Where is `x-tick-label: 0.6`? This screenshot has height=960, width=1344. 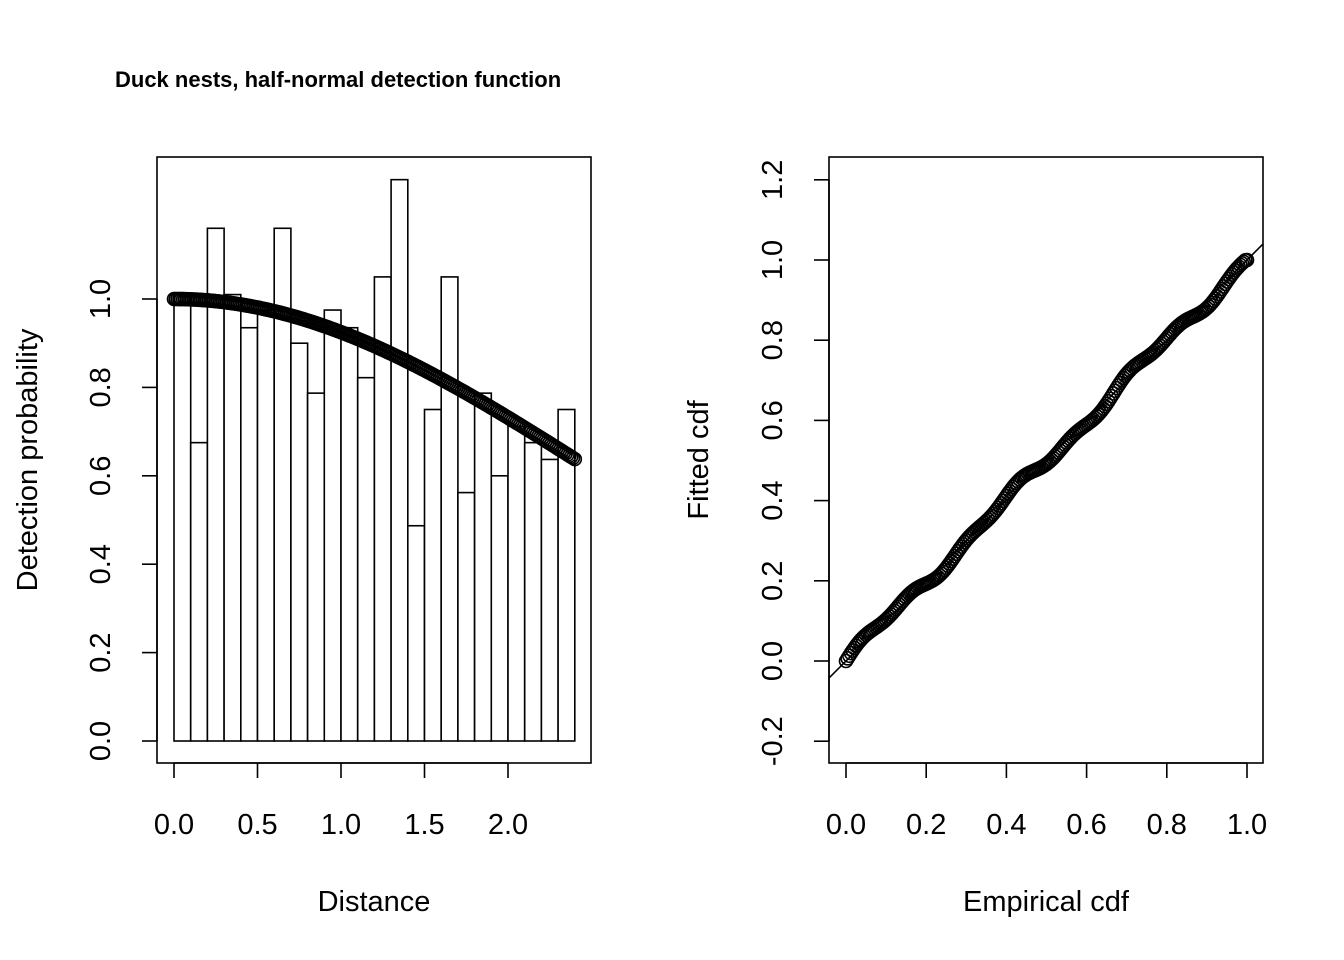 x-tick-label: 0.6 is located at coordinates (1086, 825).